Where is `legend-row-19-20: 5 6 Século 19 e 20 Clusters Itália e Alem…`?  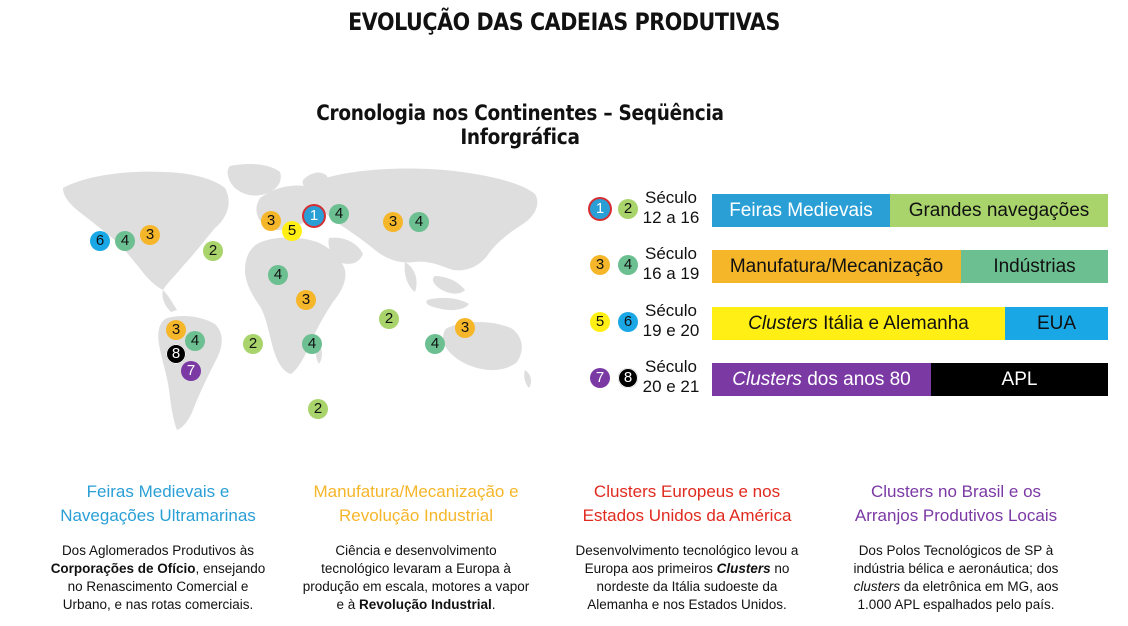
legend-row-19-20: 5 6 Século 19 e 20 Clusters Itália e Alem… is located at coordinates (855, 322).